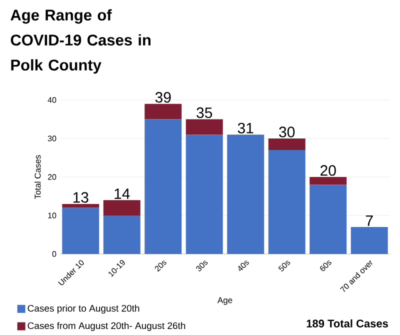 This screenshot has width=400, height=335. What do you see at coordinates (52, 139) in the screenshot?
I see `y-tick-label: 30` at bounding box center [52, 139].